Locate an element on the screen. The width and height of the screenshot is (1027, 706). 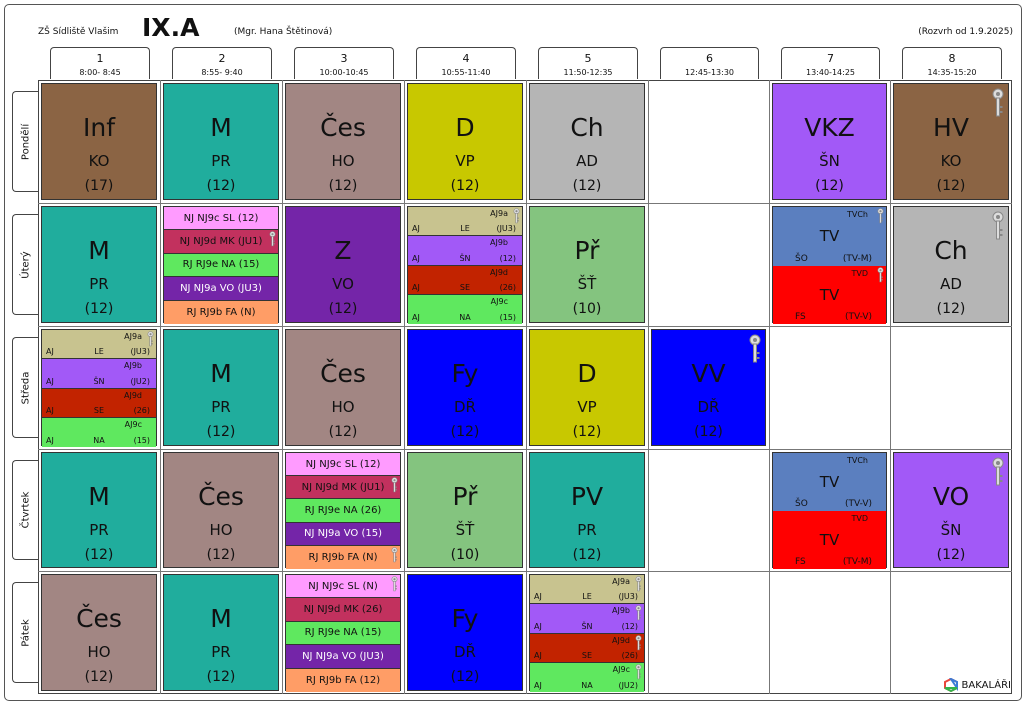
period-time: 10:55-11:40 is located at coordinates (466, 72).